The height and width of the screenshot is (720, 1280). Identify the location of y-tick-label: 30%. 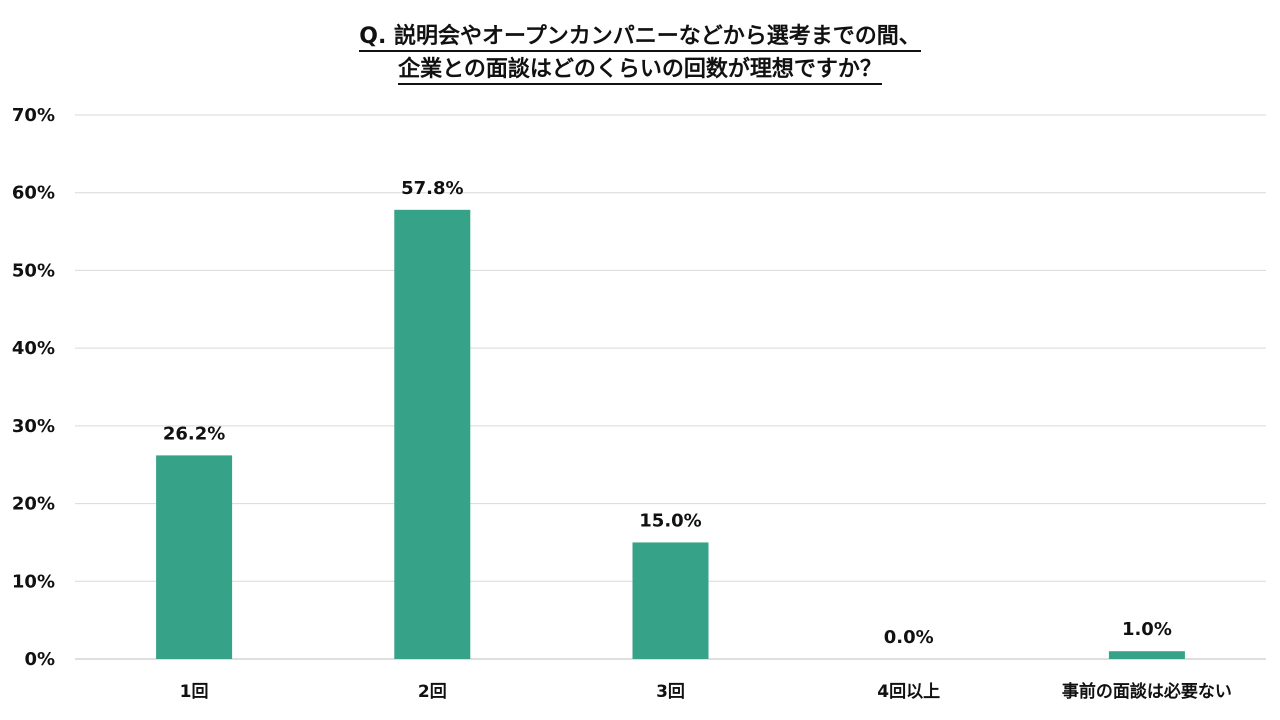
(33, 426).